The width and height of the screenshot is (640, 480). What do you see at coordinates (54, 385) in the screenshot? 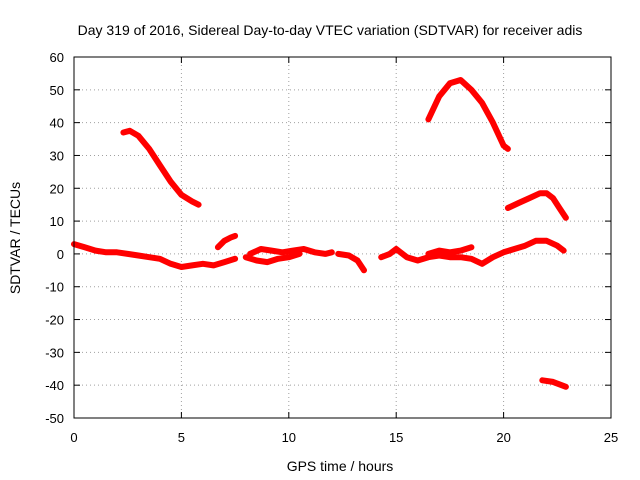
I see `y-tick-label: -40` at bounding box center [54, 385].